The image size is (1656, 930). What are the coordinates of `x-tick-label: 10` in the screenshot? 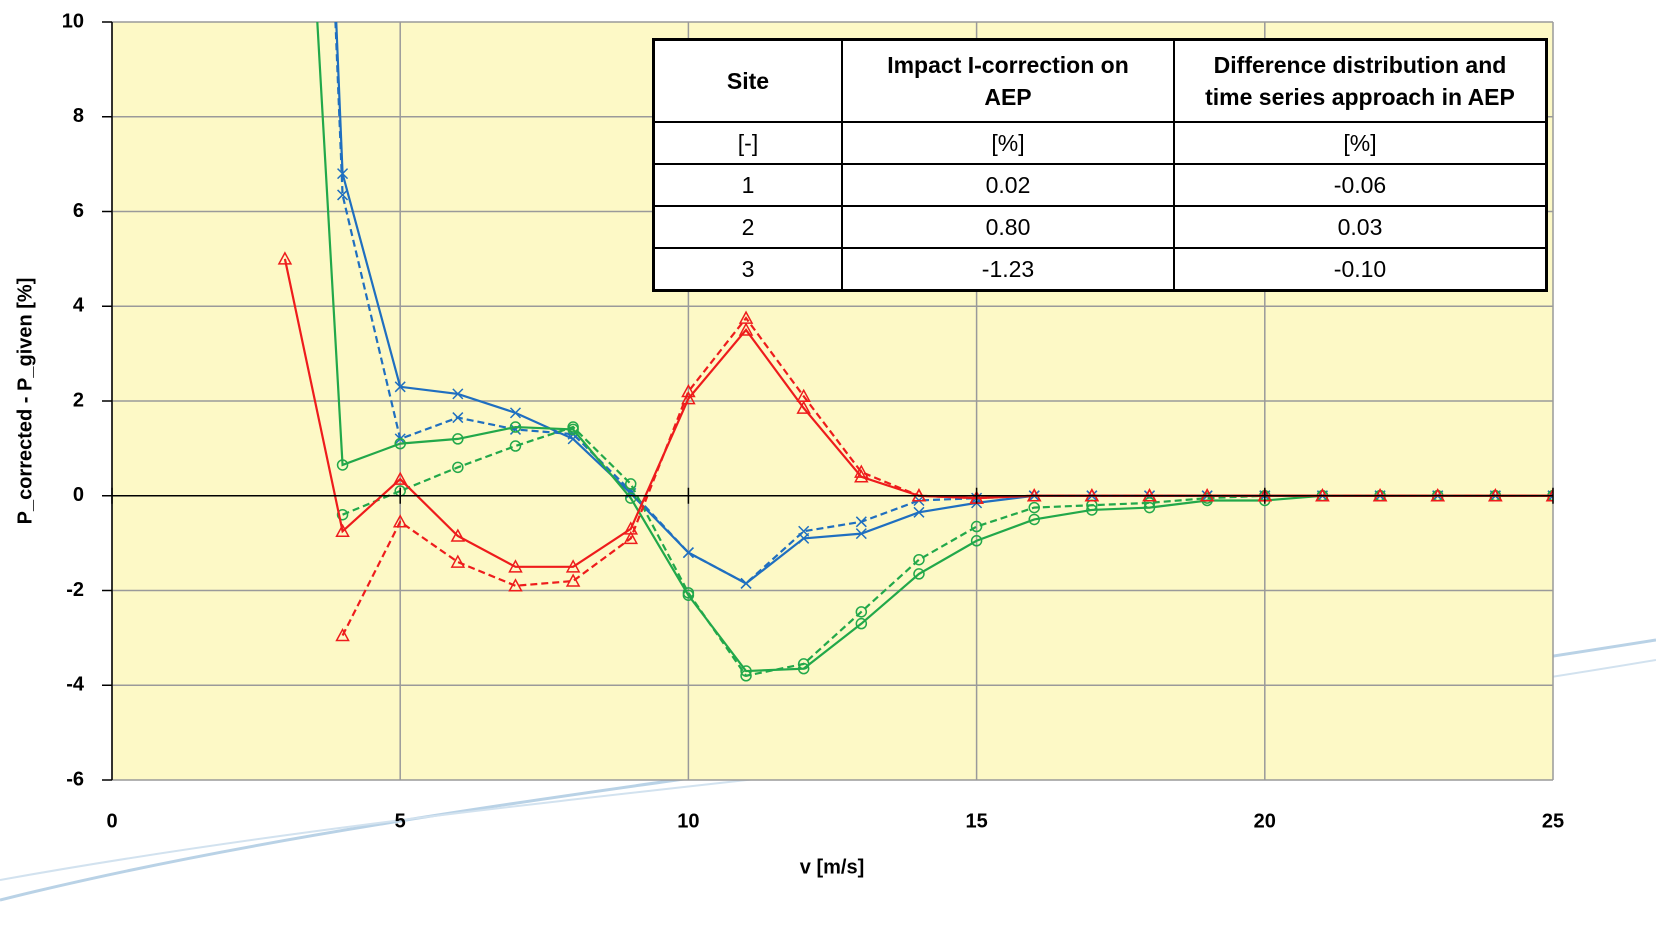 It's located at (688, 821).